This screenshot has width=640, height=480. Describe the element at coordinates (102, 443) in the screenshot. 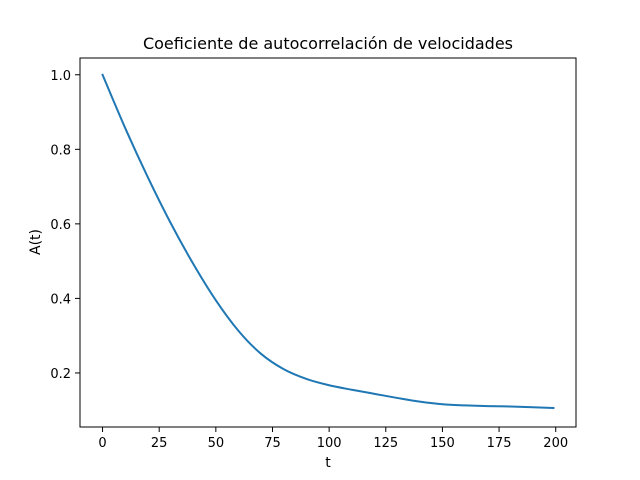

I see `x-tick-label: 0` at that location.